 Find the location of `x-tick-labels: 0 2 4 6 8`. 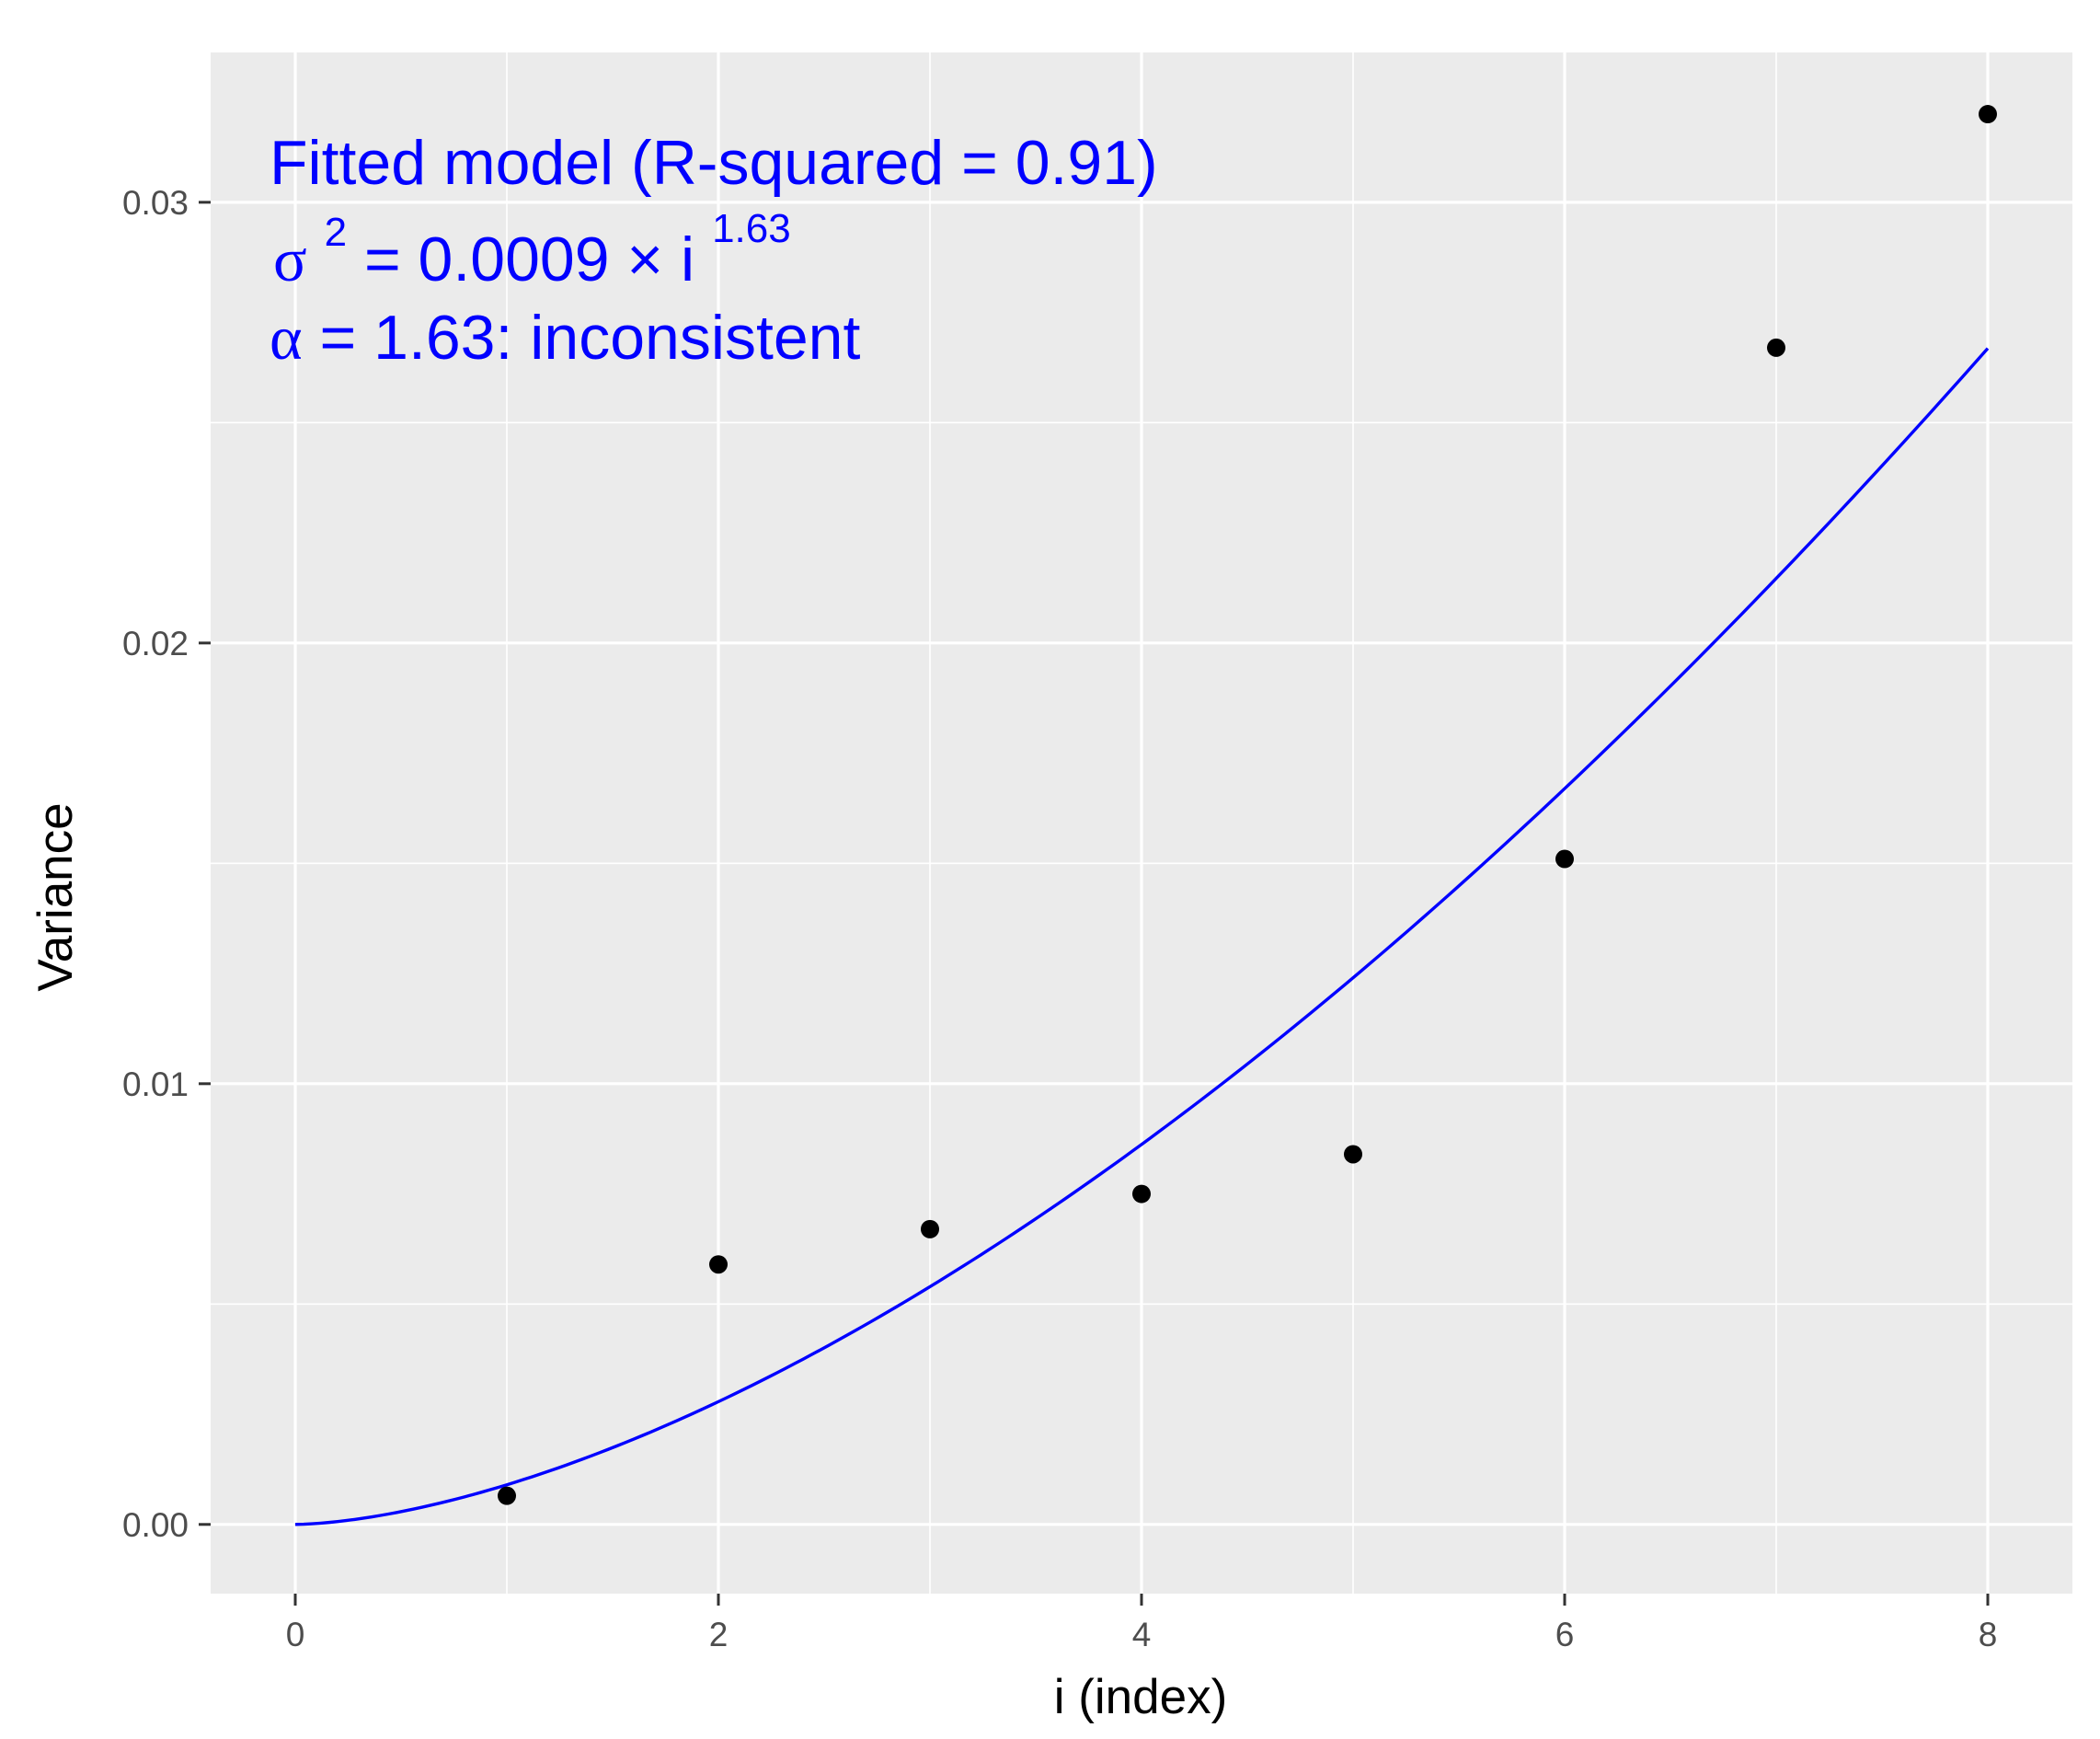

x-tick-labels: 0 2 4 6 8 is located at coordinates (1142, 1635).